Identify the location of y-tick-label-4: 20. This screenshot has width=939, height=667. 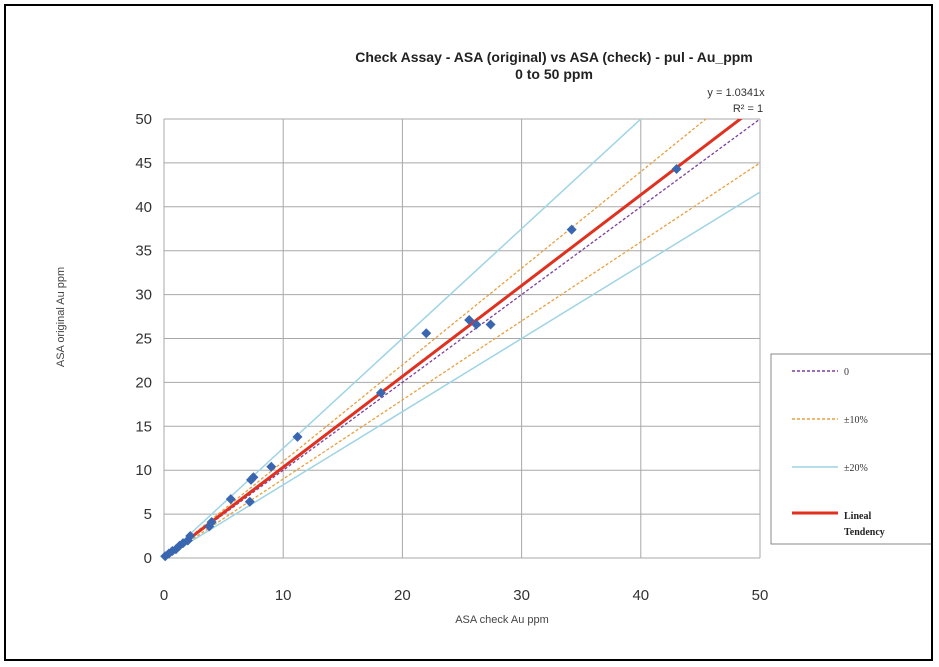
(143, 382).